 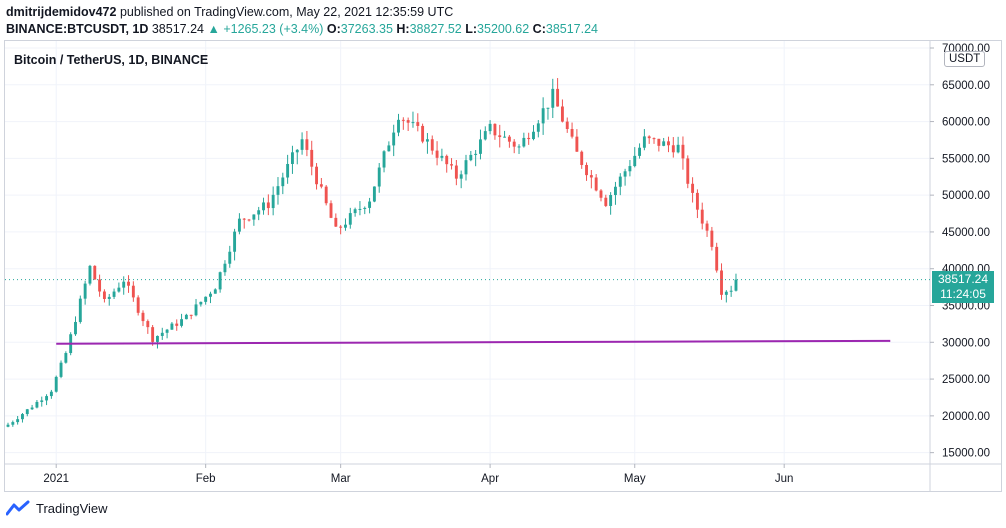 What do you see at coordinates (61, 12) in the screenshot?
I see `author-name: dmitrijdemidov472` at bounding box center [61, 12].